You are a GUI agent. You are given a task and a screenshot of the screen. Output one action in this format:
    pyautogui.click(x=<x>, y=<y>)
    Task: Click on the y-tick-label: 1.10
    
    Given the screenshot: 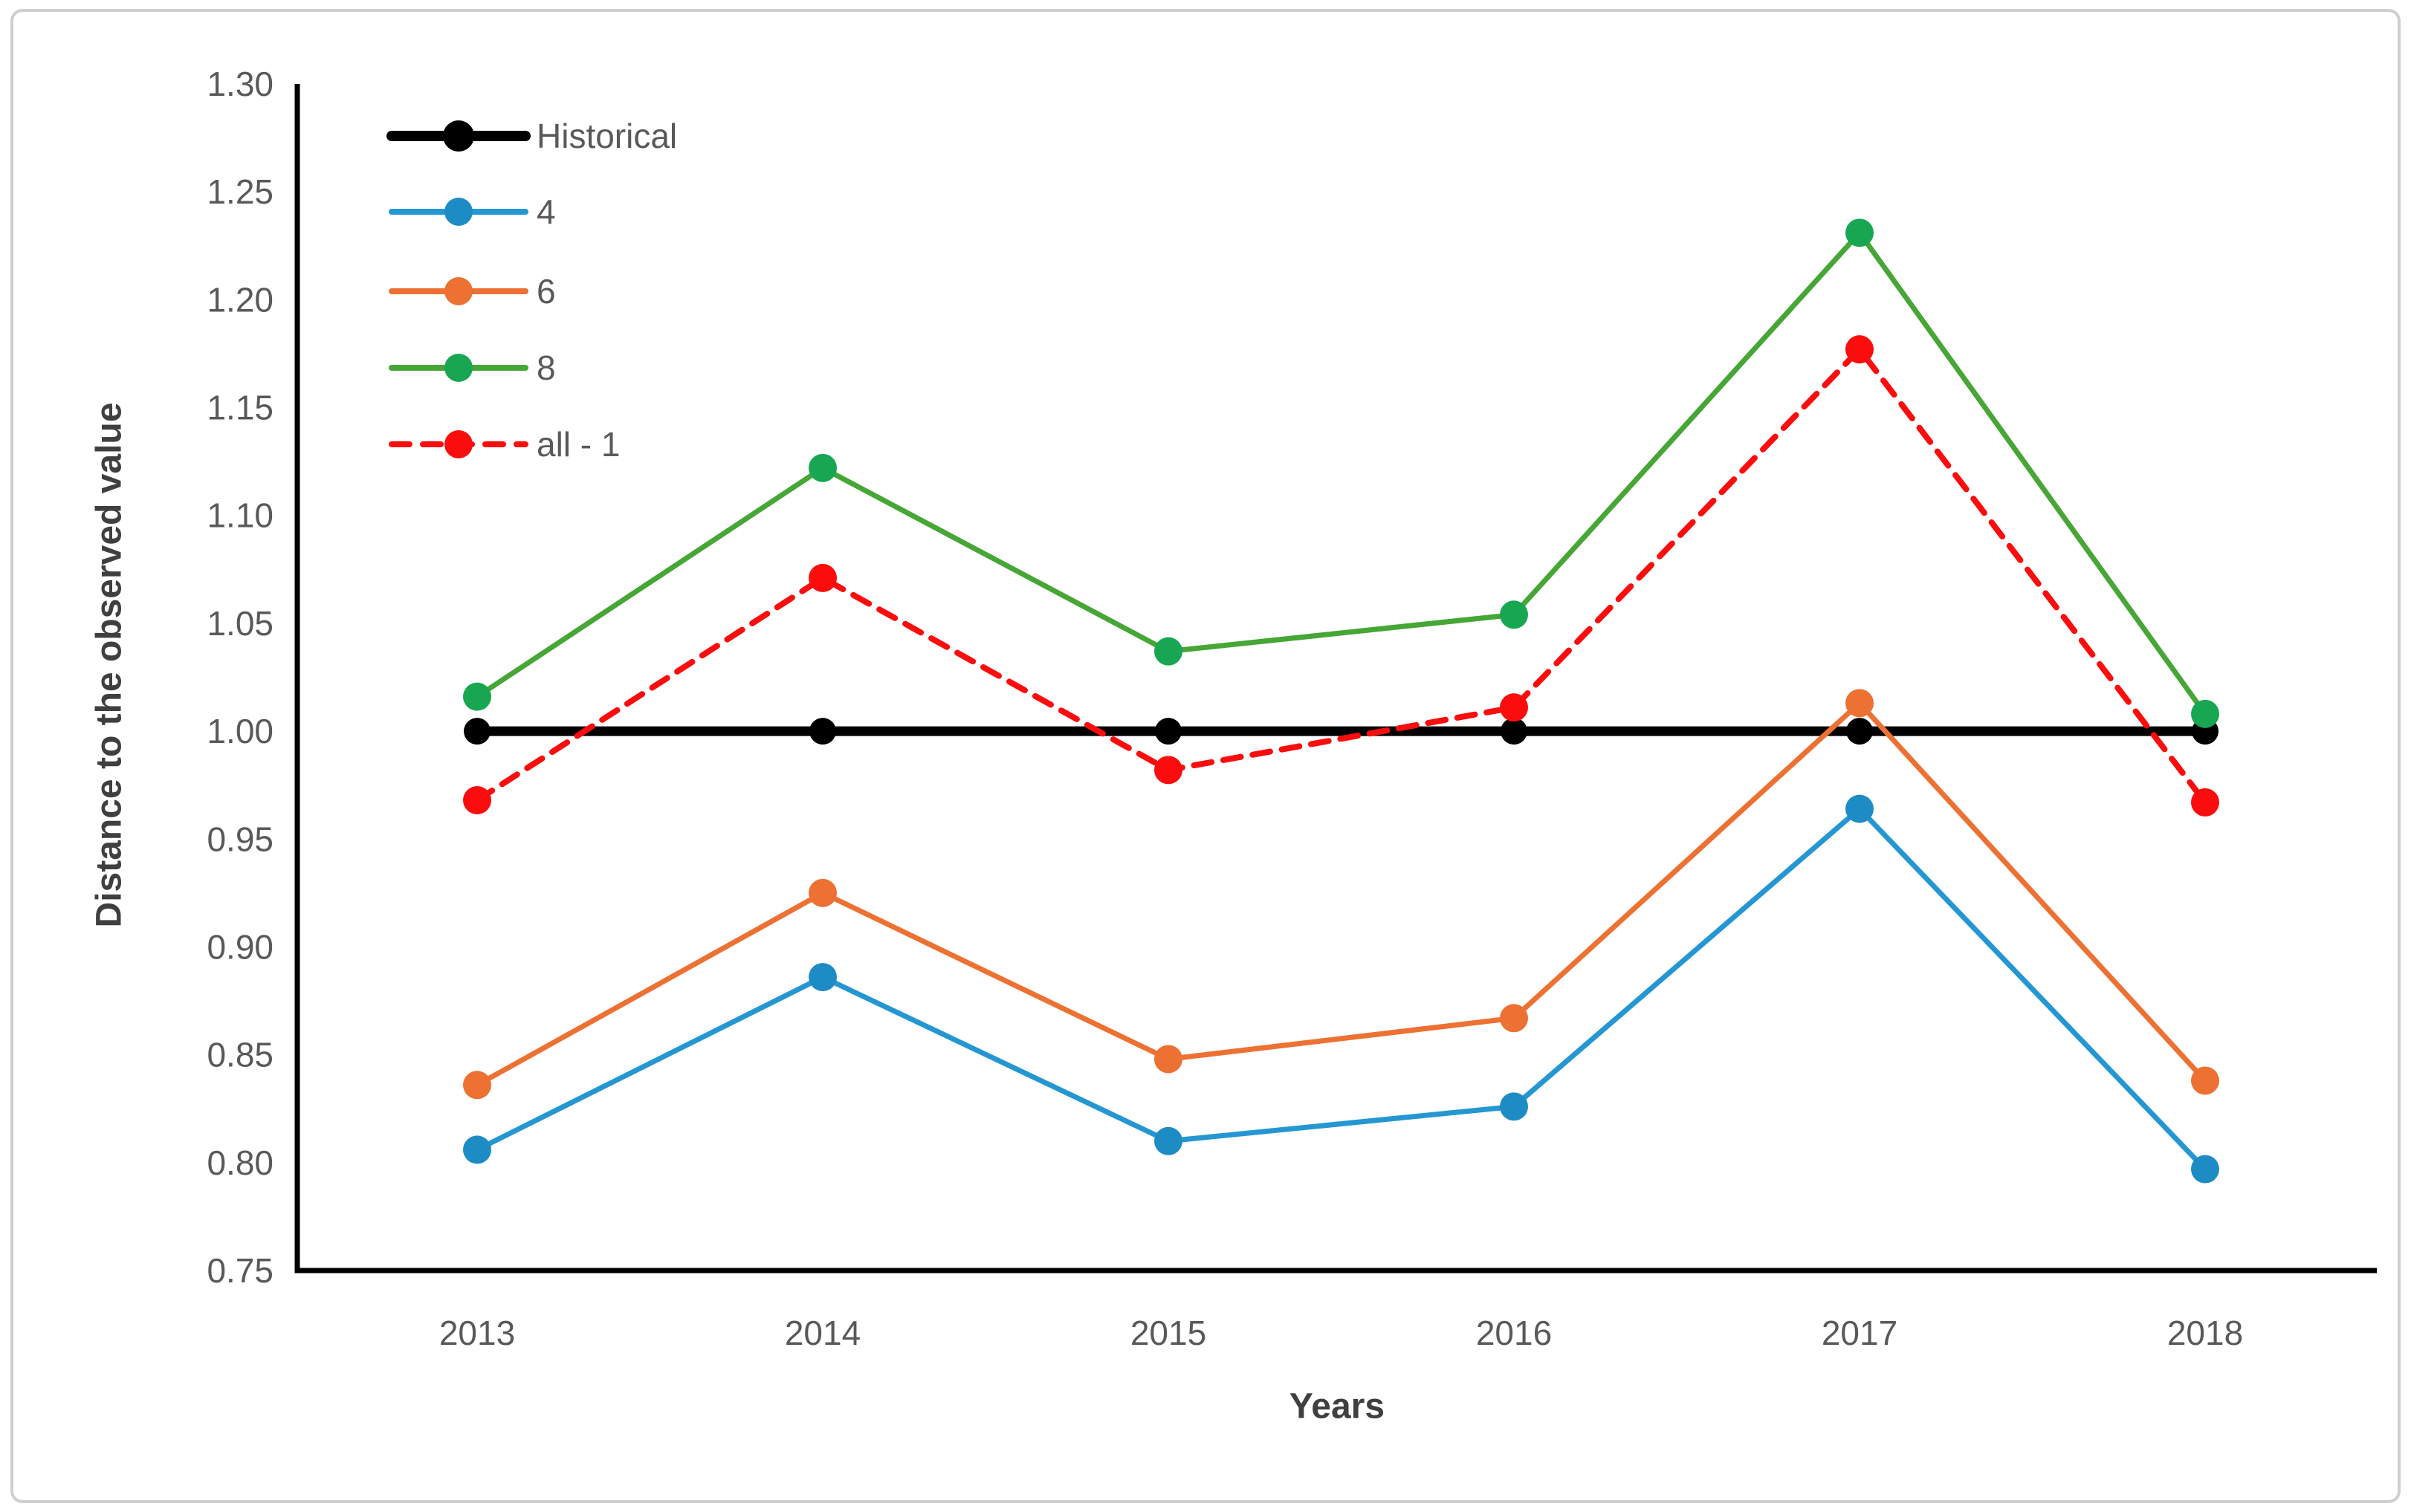 What is the action you would take?
    pyautogui.click(x=240, y=515)
    